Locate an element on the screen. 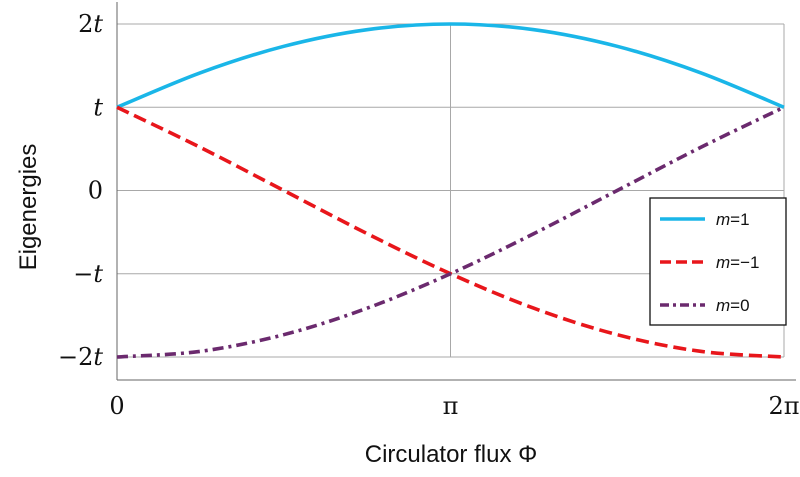  y-tick-label: −2t is located at coordinates (80, 357).